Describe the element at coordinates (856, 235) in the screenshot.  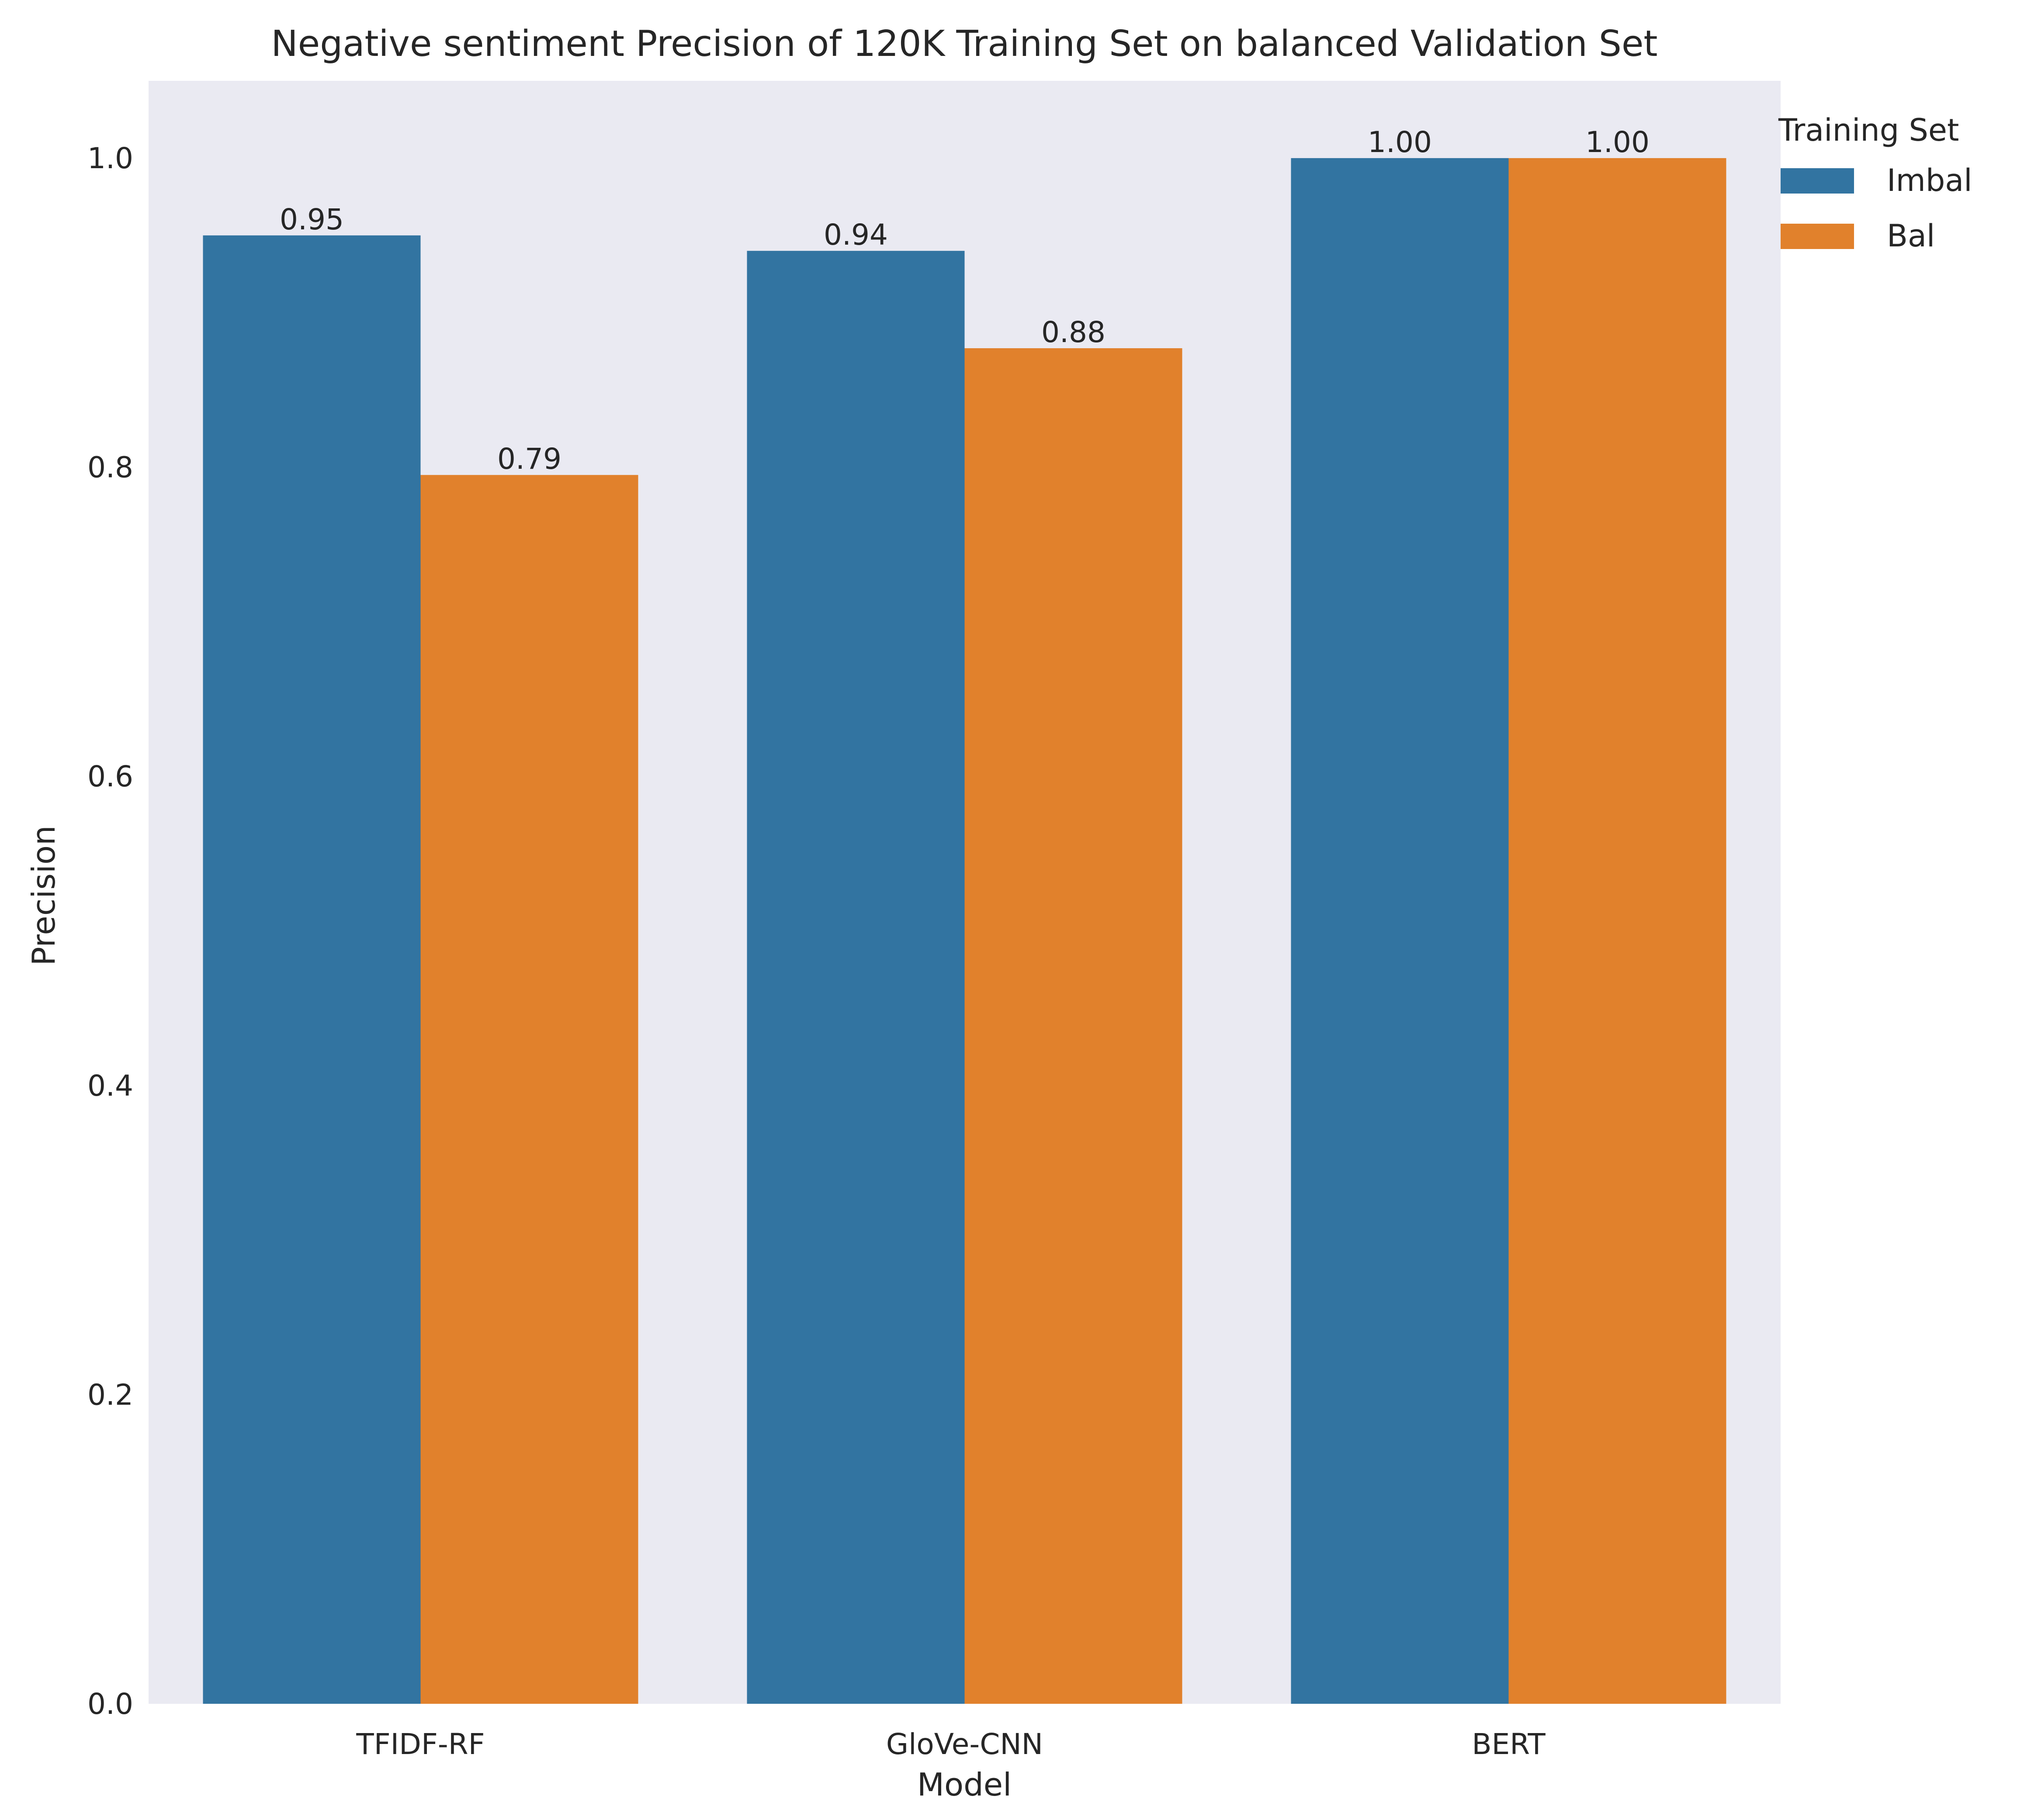
I see `data-label-imbal-1: 0.94` at that location.